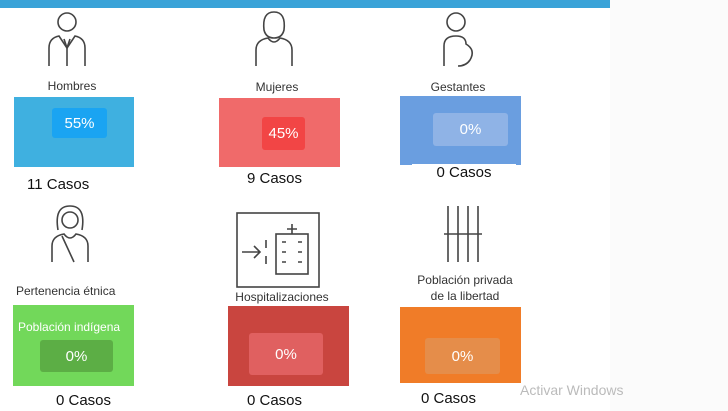  What do you see at coordinates (277, 87) in the screenshot?
I see `card-label: Mujeres` at bounding box center [277, 87].